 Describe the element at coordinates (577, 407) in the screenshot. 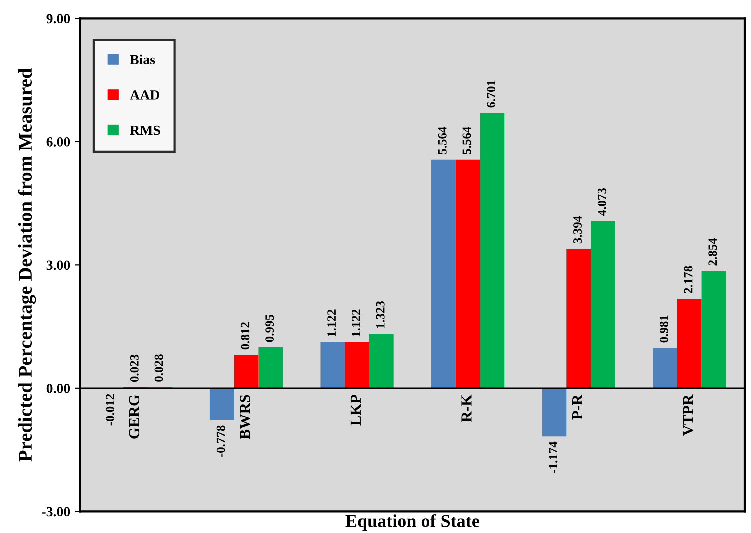

I see `x-tick-label: P-R` at that location.